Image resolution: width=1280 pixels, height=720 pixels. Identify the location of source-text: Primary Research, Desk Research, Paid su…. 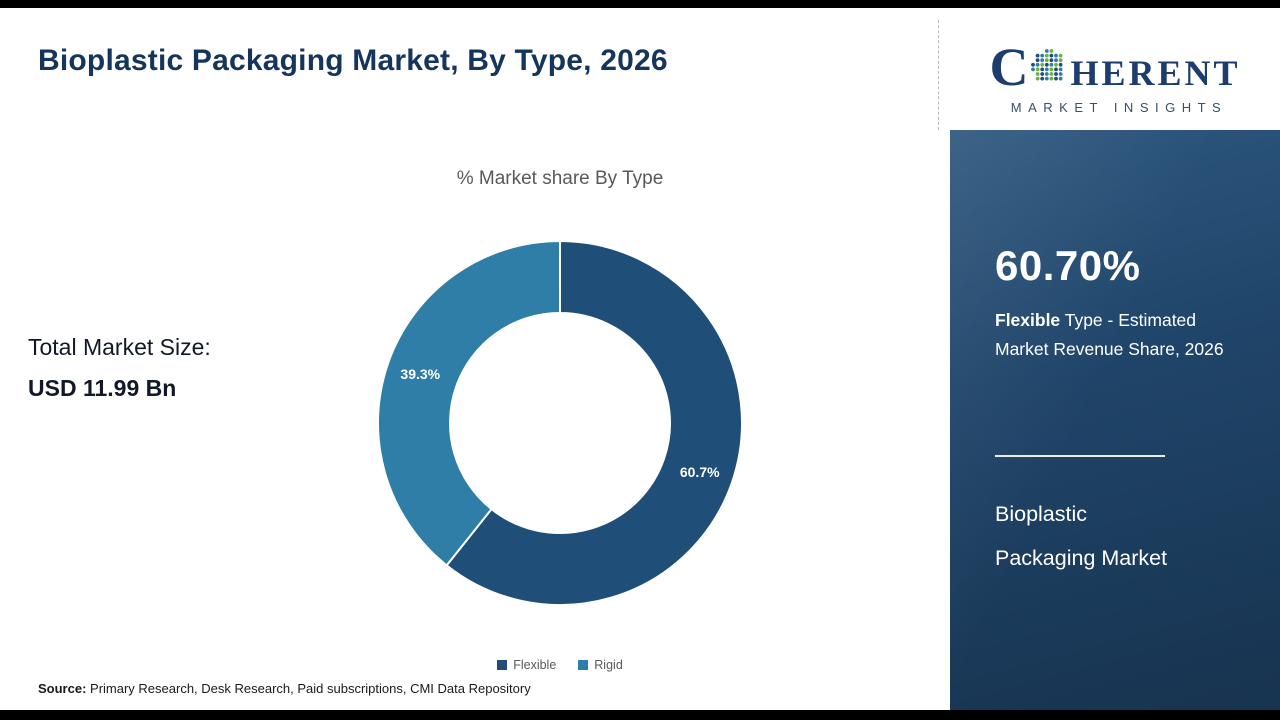
(308, 688).